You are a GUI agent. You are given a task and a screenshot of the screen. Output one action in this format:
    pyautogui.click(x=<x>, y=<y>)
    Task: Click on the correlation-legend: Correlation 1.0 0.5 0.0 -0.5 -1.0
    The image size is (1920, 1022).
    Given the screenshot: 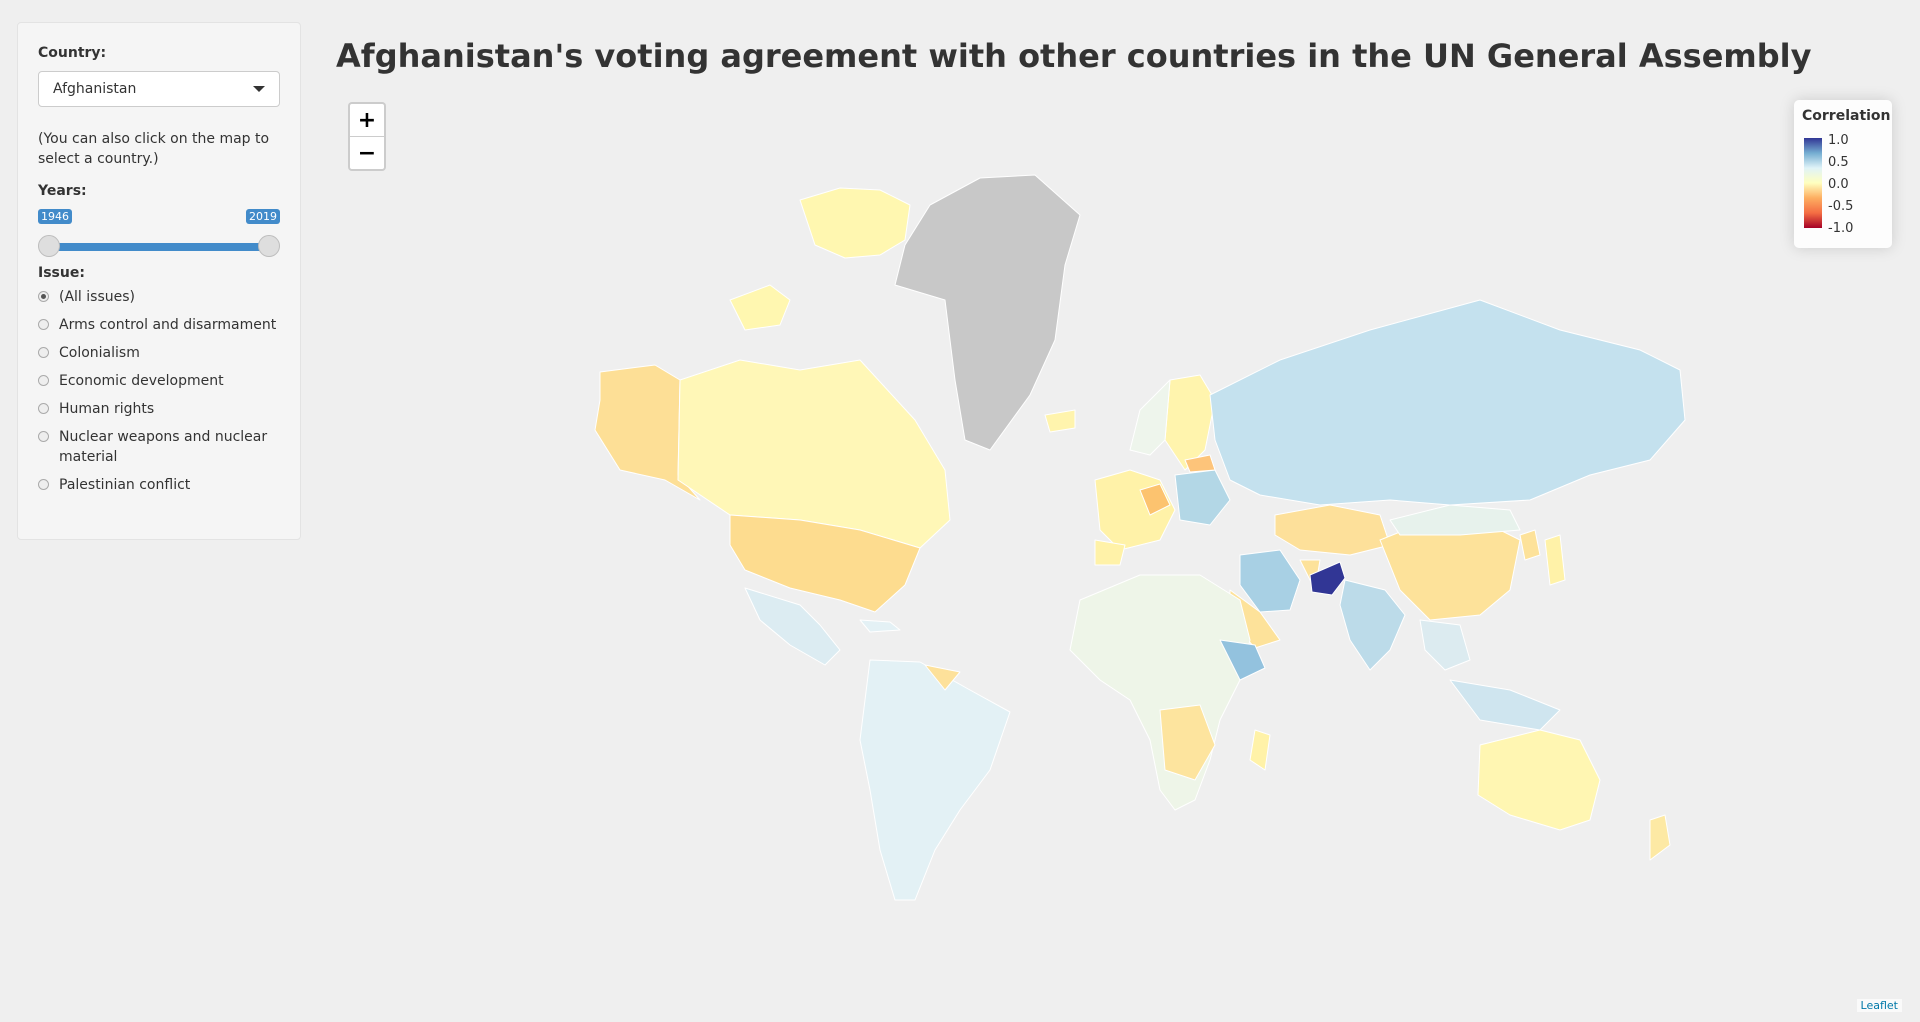 What is the action you would take?
    pyautogui.click(x=1843, y=174)
    